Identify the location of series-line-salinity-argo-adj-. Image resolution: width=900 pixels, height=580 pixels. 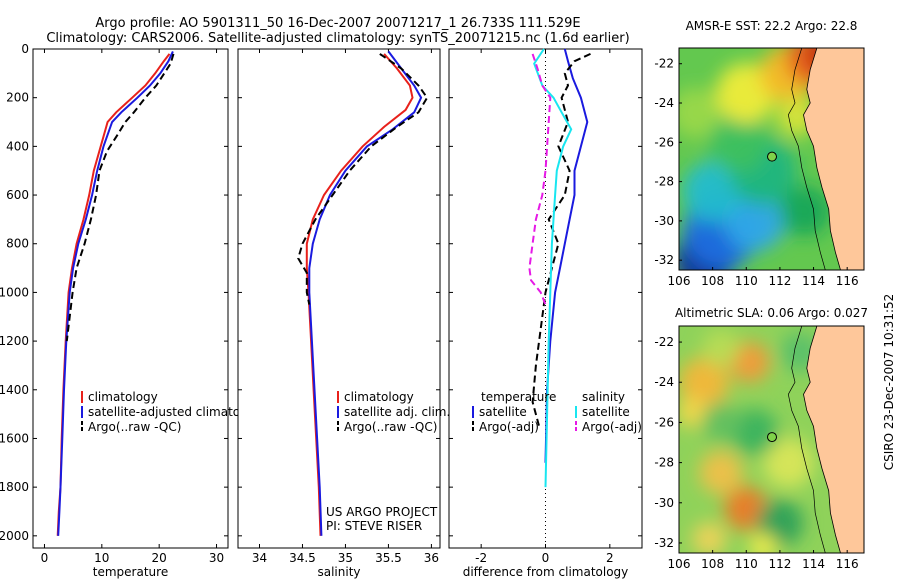
(540, 179).